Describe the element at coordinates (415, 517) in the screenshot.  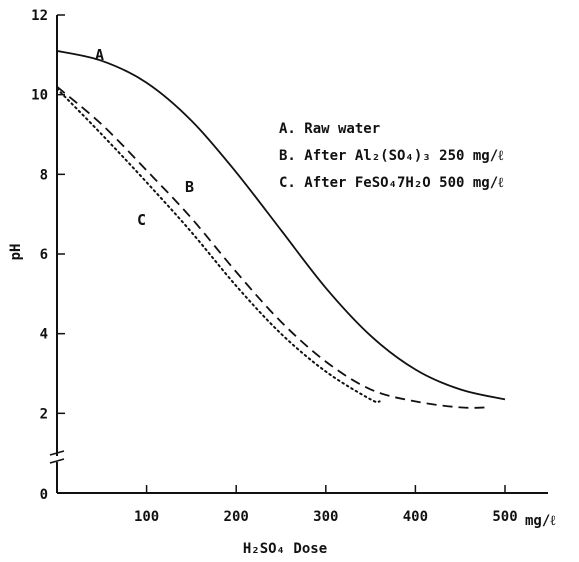
I see `x-tick-label: 400` at that location.